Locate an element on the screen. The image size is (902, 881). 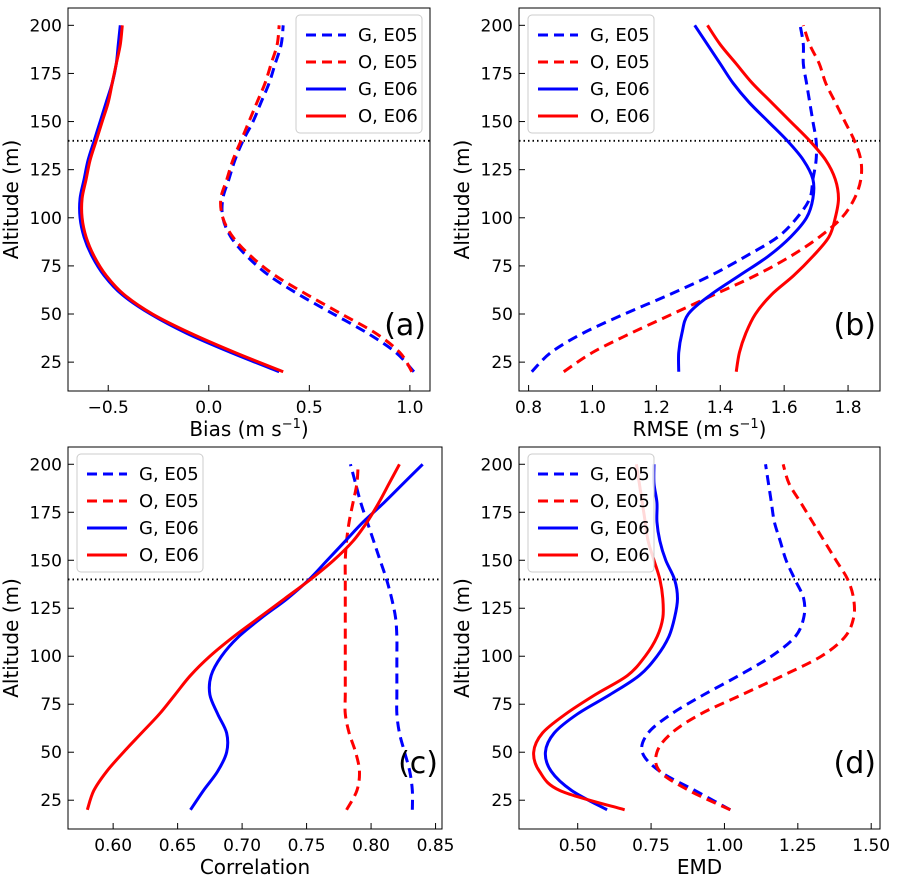
x-axis-label-main: EMD is located at coordinates (699, 866).